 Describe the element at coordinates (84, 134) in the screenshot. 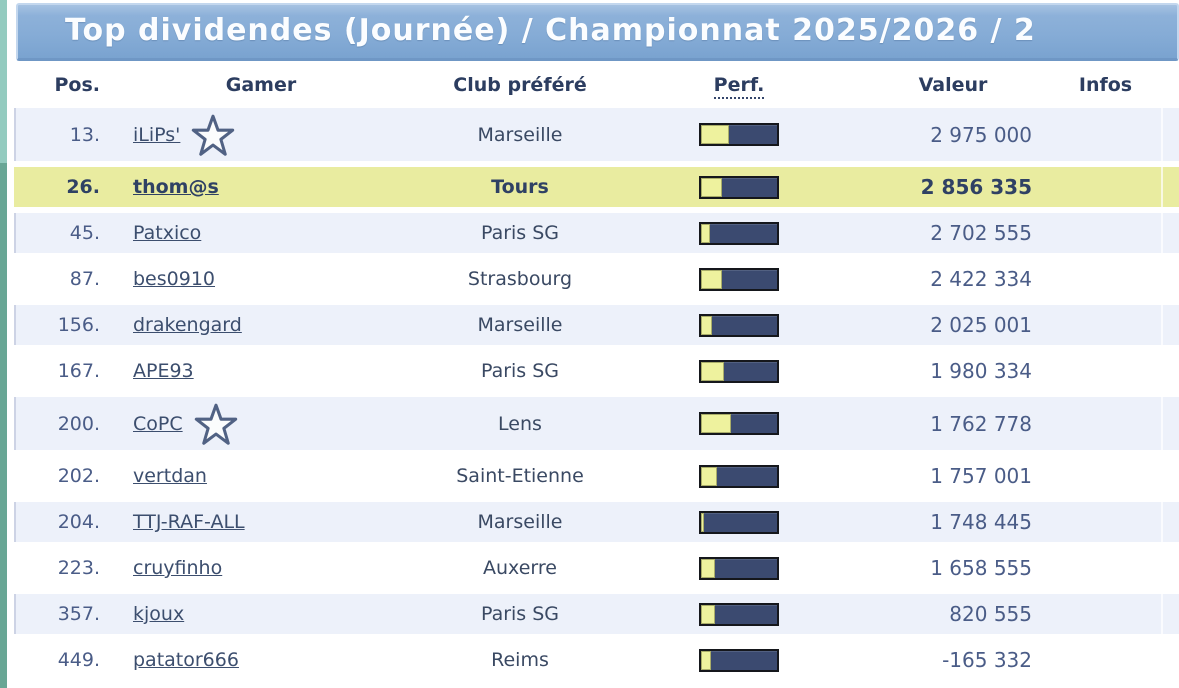

I see `position-cell: 13.` at that location.